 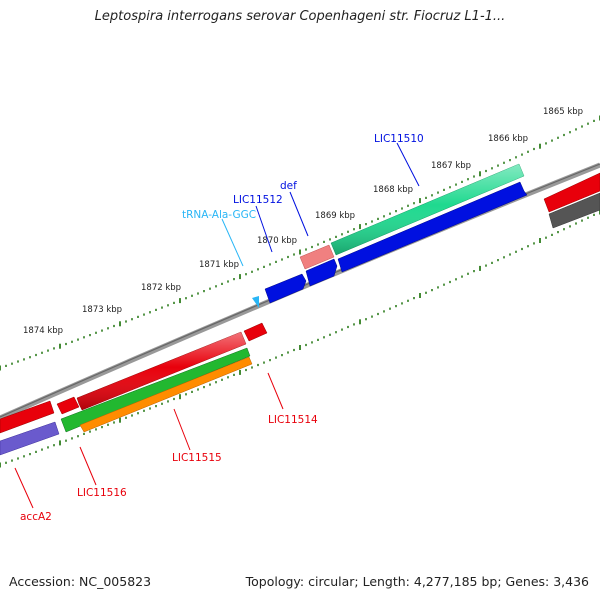 What do you see at coordinates (102, 310) in the screenshot?
I see `scale-label-1873: 1873 kbp` at bounding box center [102, 310].